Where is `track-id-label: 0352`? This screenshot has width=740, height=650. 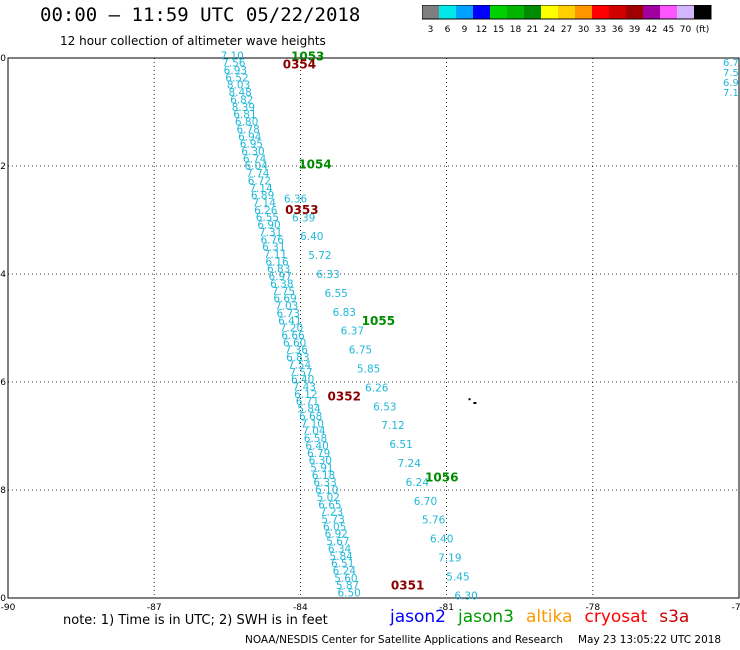 track-id-label: 0352 is located at coordinates (344, 397).